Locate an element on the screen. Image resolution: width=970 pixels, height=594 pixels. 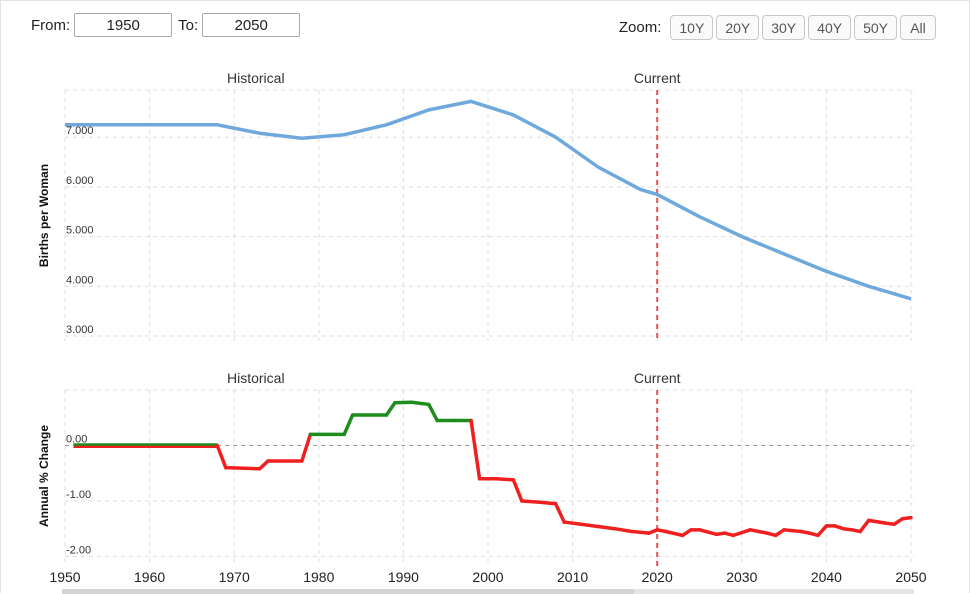
from-label: From: is located at coordinates (51, 25).